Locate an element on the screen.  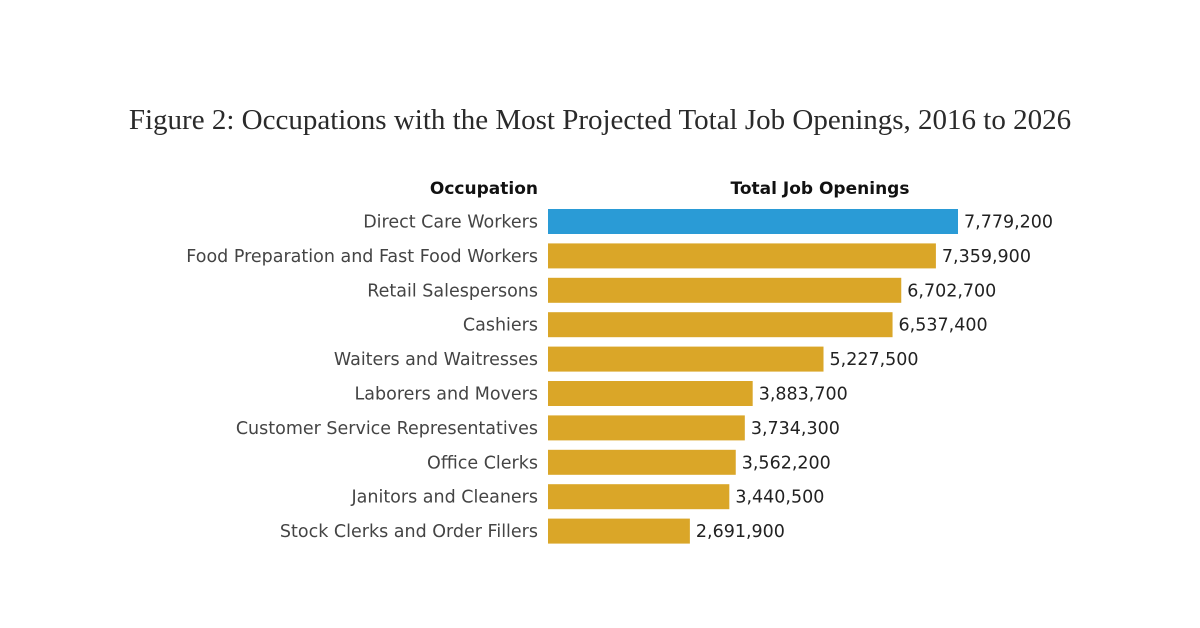
category-label: Laborers and Movers is located at coordinates (446, 395).